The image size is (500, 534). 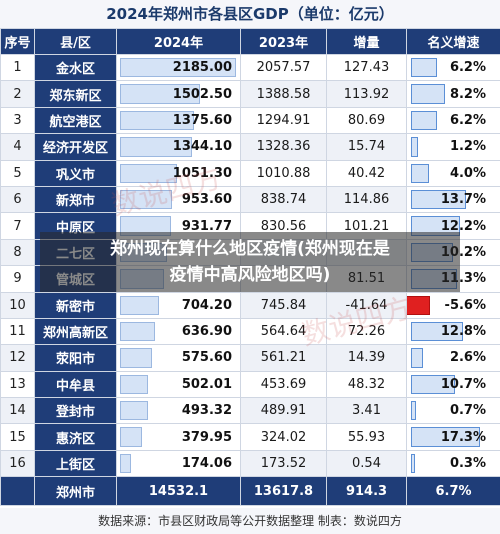 I want to click on row-growth-cell: 12.8%, so click(x=453, y=331).